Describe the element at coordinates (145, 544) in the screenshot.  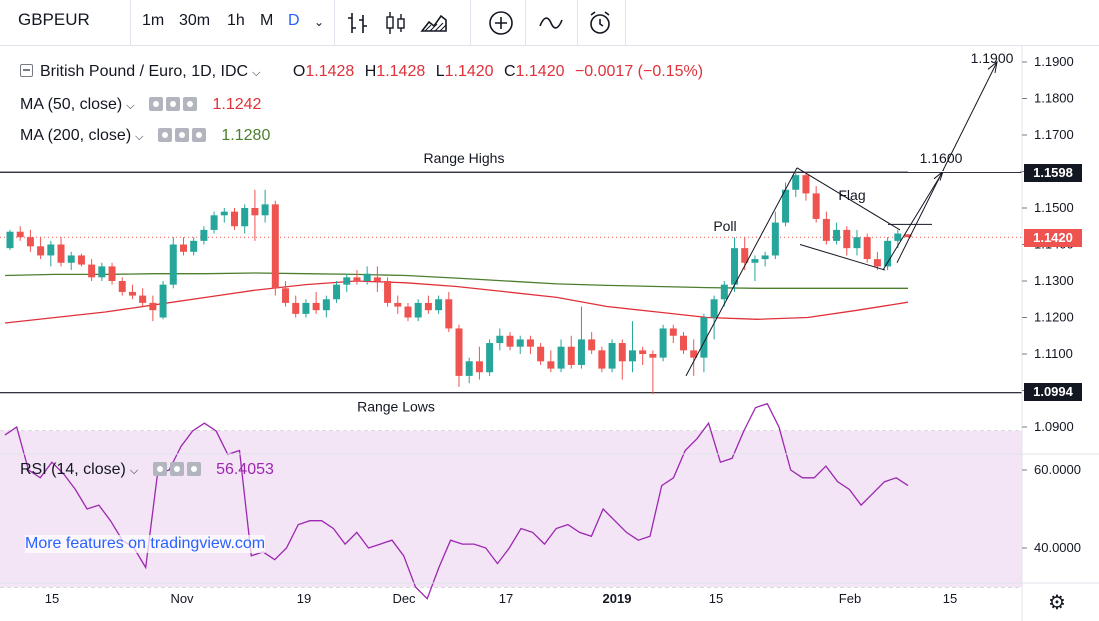
I see `tradingview-watermark-link: More features on tradingview.com` at that location.